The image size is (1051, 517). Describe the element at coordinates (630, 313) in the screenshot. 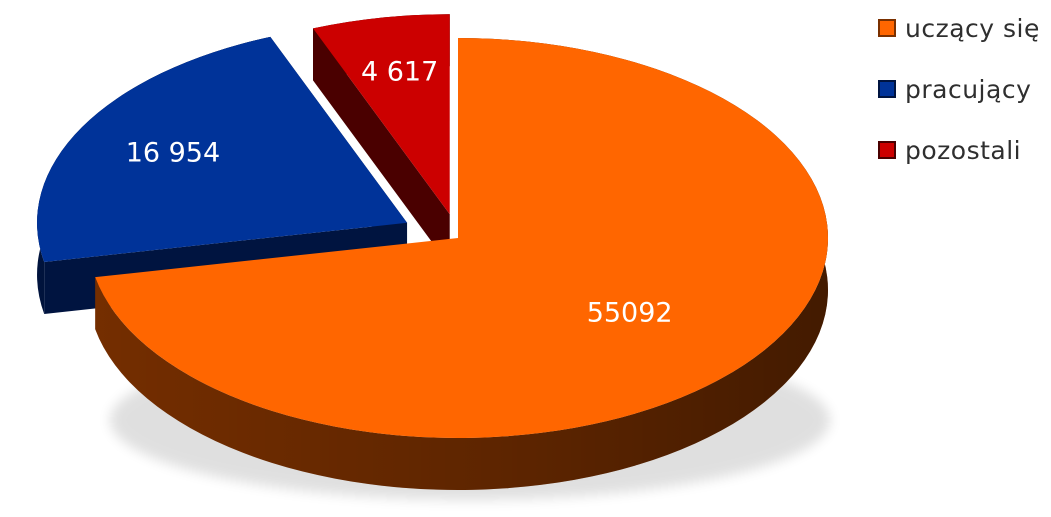

I see `data-label: 55092` at that location.